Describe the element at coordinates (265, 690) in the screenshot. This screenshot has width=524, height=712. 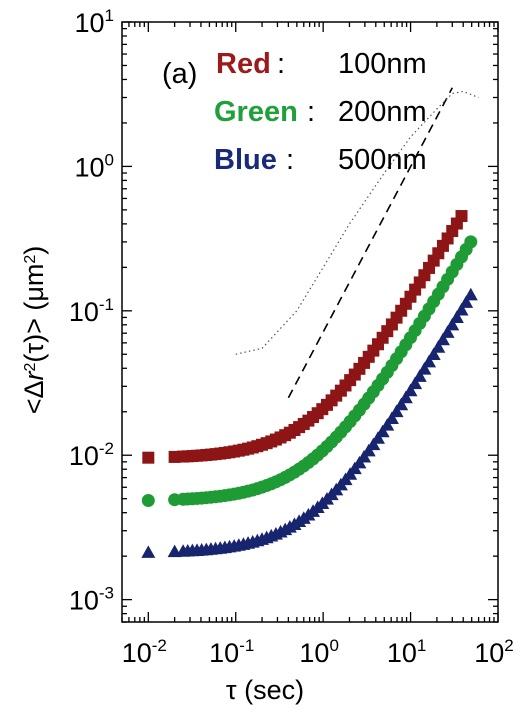
I see `x-axis-title: τ (sec)` at that location.